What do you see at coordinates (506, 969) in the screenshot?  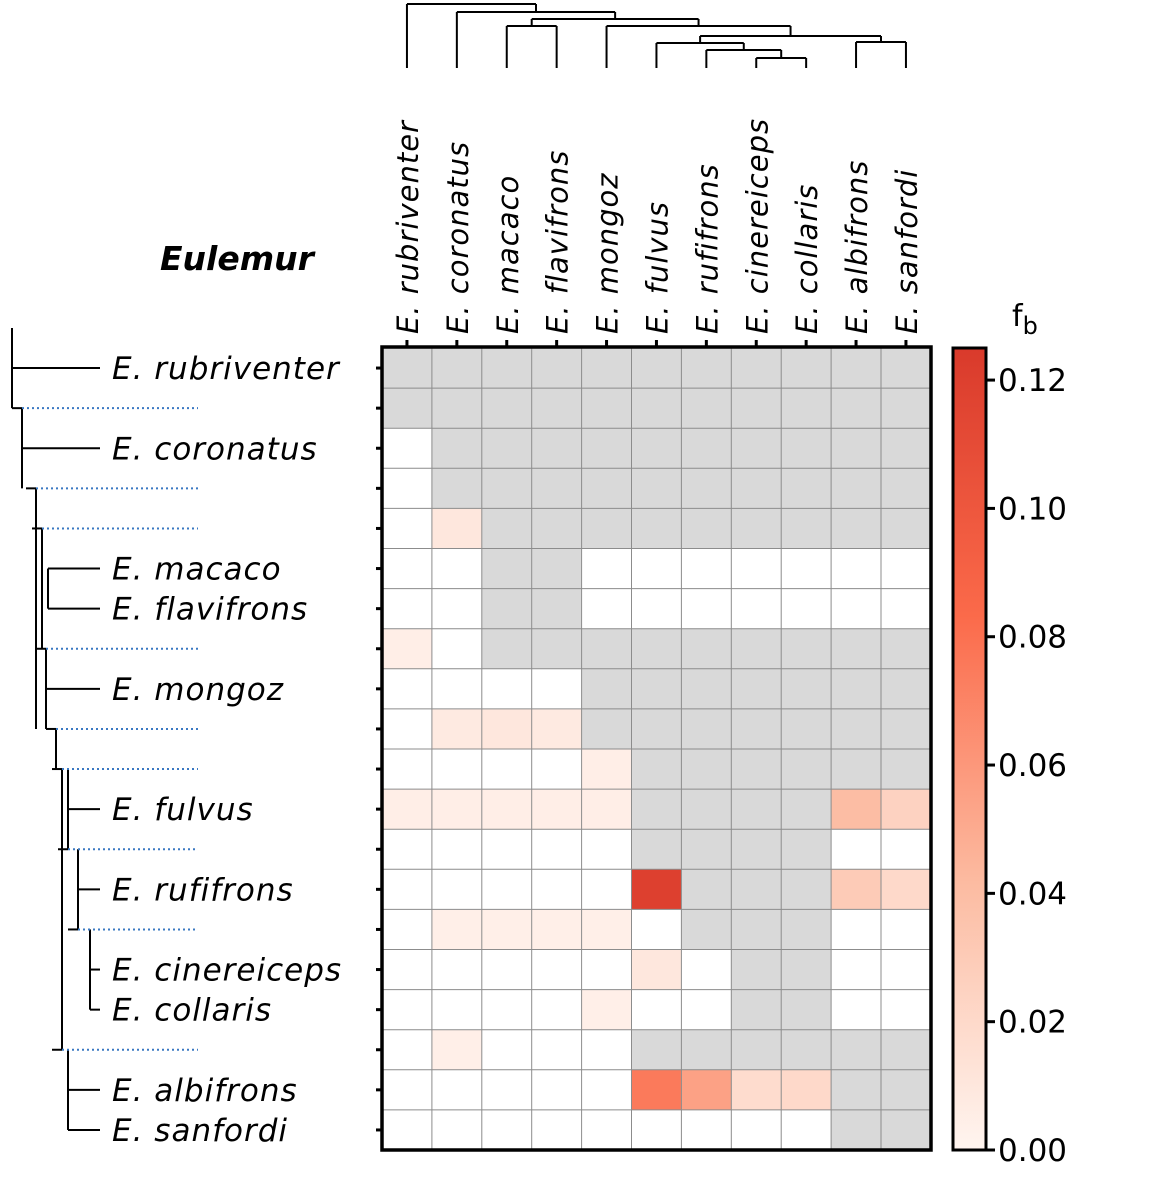 I see `cell-r15-c2` at bounding box center [506, 969].